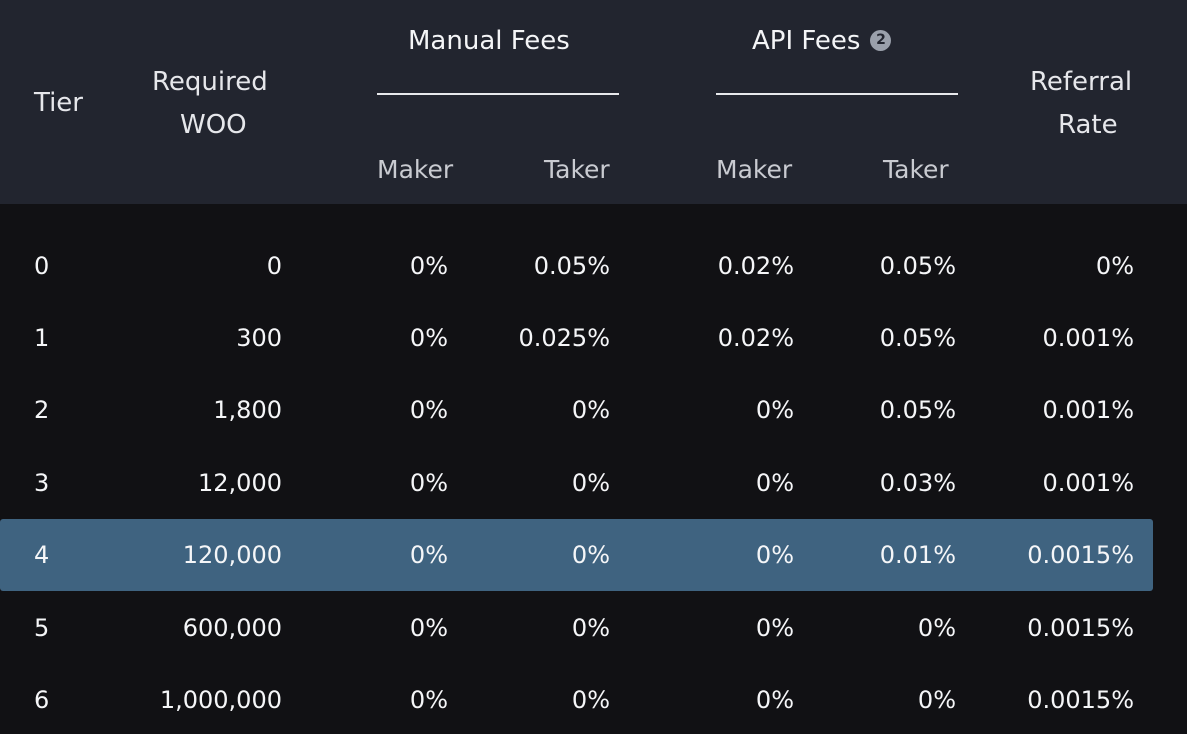 This screenshot has height=734, width=1187. What do you see at coordinates (42, 555) in the screenshot?
I see `tier-cell: 4` at bounding box center [42, 555].